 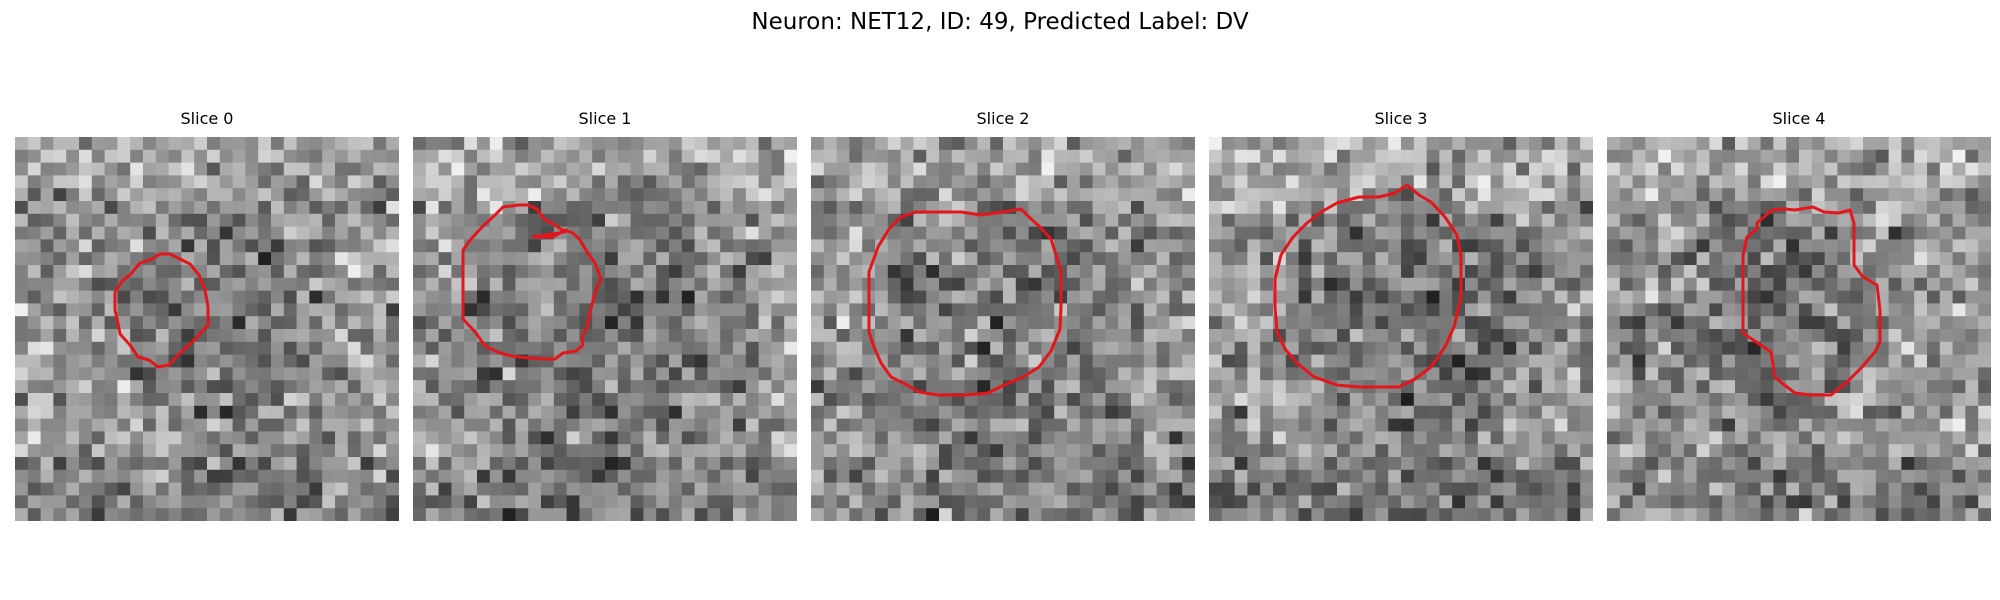 What do you see at coordinates (1003, 329) in the screenshot?
I see `slice-image` at bounding box center [1003, 329].